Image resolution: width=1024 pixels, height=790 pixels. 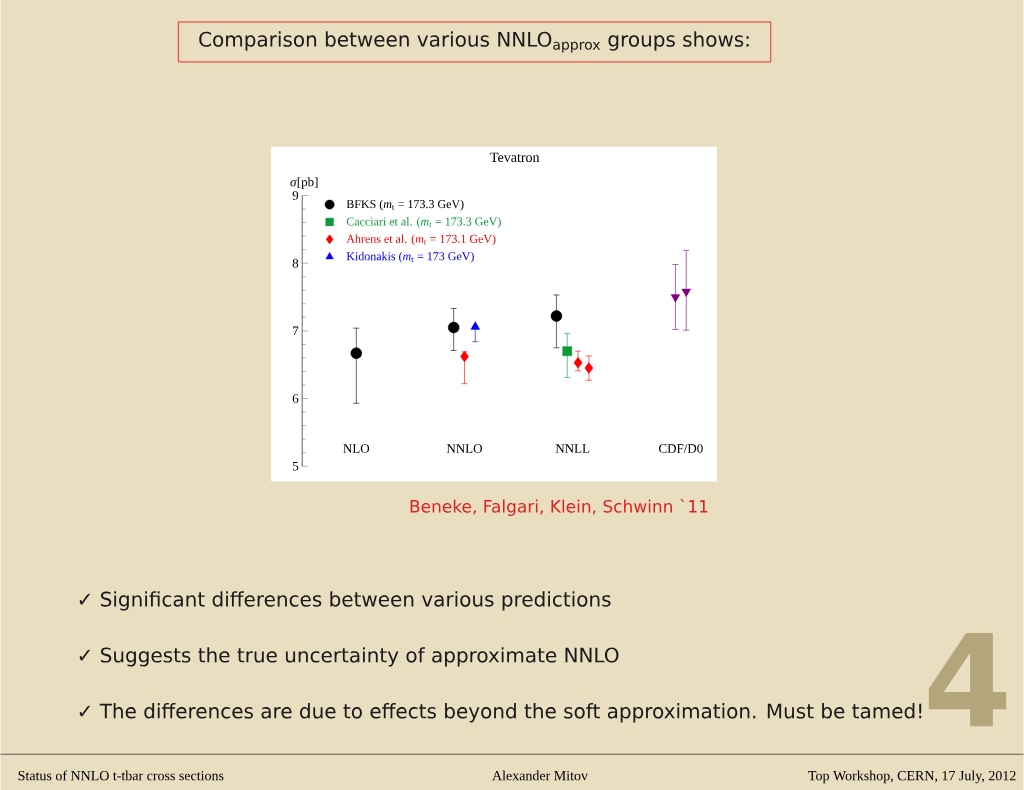 What do you see at coordinates (356, 448) in the screenshot?
I see `x-tick-label: NLO` at bounding box center [356, 448].